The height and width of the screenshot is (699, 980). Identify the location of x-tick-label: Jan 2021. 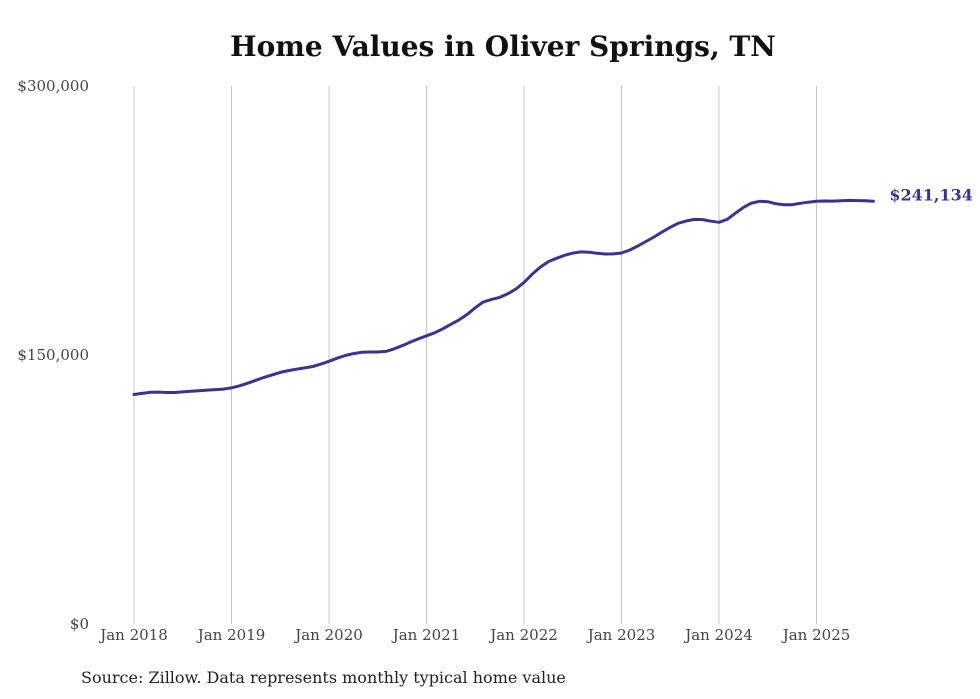
(426, 635).